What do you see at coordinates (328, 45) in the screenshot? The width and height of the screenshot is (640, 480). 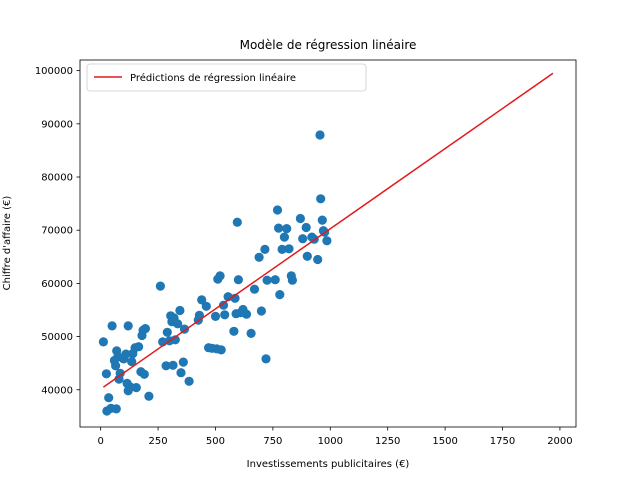 I see `chart-title: Modèle de régression linéaire` at bounding box center [328, 45].